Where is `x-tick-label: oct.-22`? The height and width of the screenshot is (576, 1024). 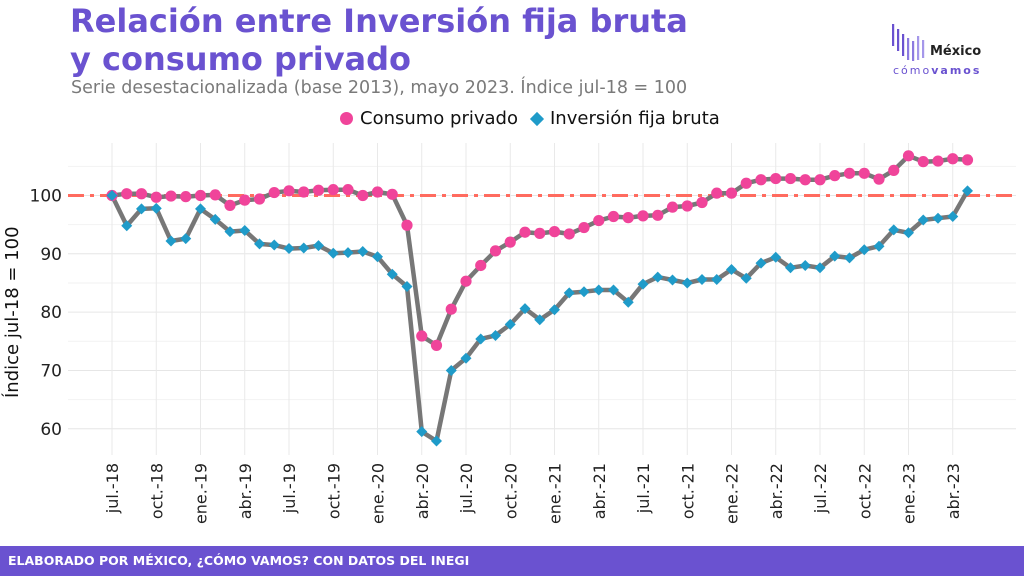
x-tick-label: oct.-22 is located at coordinates (864, 491).